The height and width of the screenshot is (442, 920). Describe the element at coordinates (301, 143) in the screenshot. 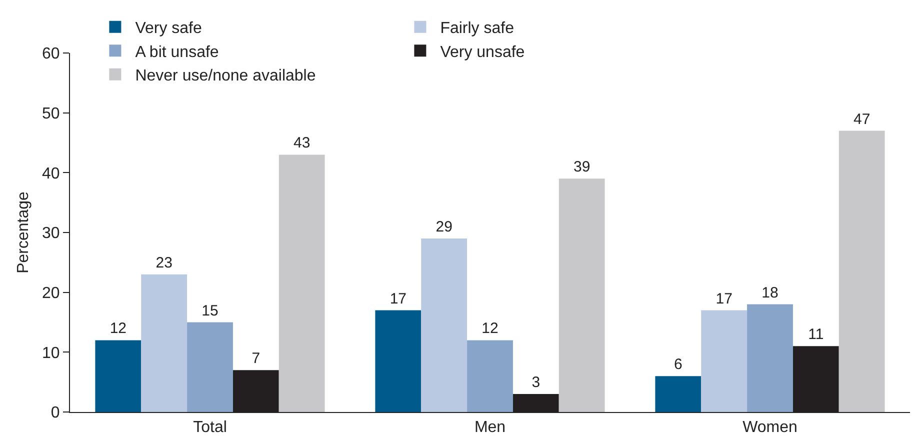

I see `data-label: 43` at that location.